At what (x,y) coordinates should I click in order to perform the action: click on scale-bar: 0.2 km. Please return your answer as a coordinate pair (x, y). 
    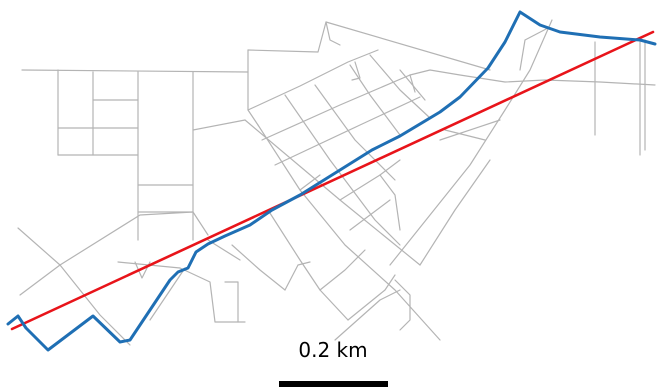
    Looking at the image, I should click on (333, 362).